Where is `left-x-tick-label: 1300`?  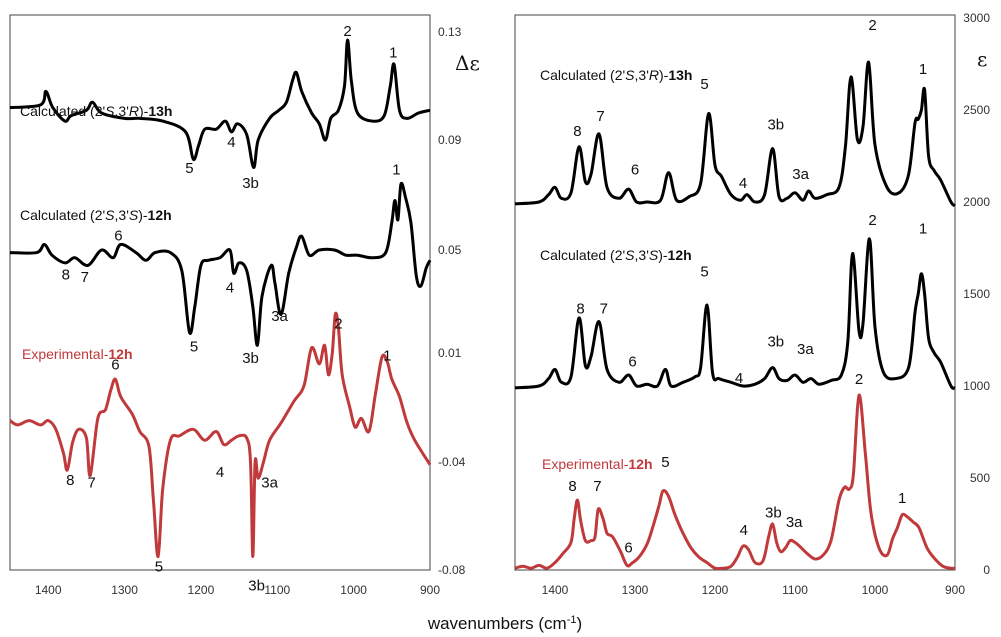
left-x-tick-label: 1300 is located at coordinates (124, 590).